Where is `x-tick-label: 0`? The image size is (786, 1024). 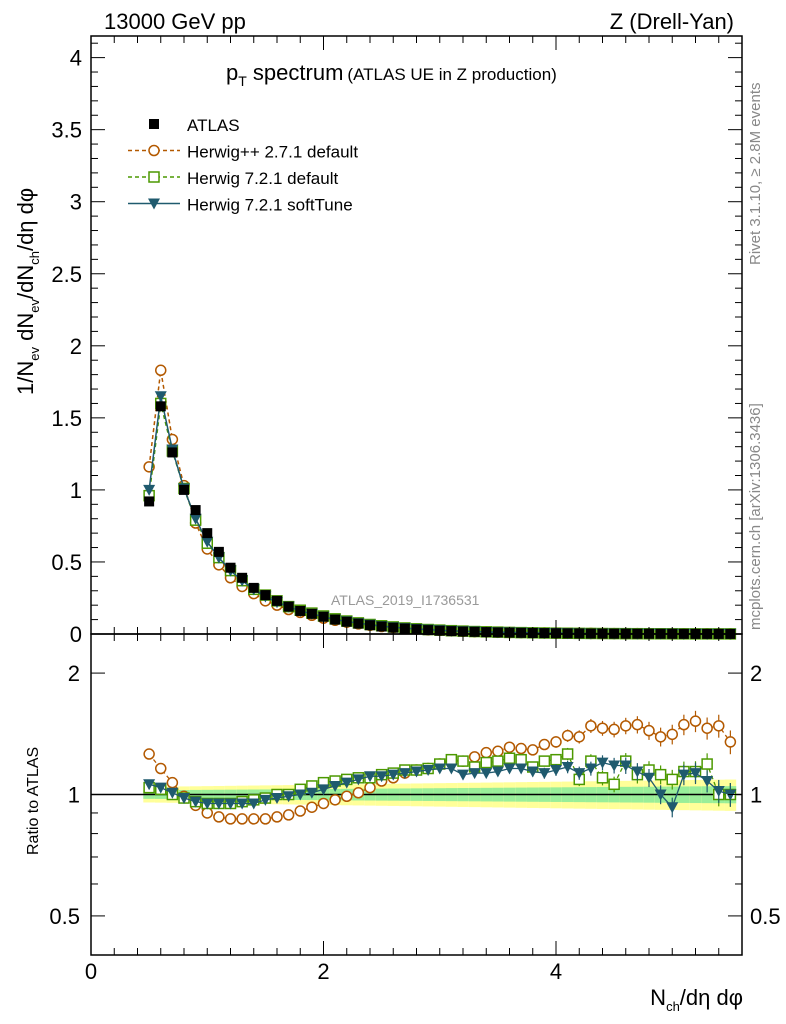 x-tick-label: 0 is located at coordinates (91, 971).